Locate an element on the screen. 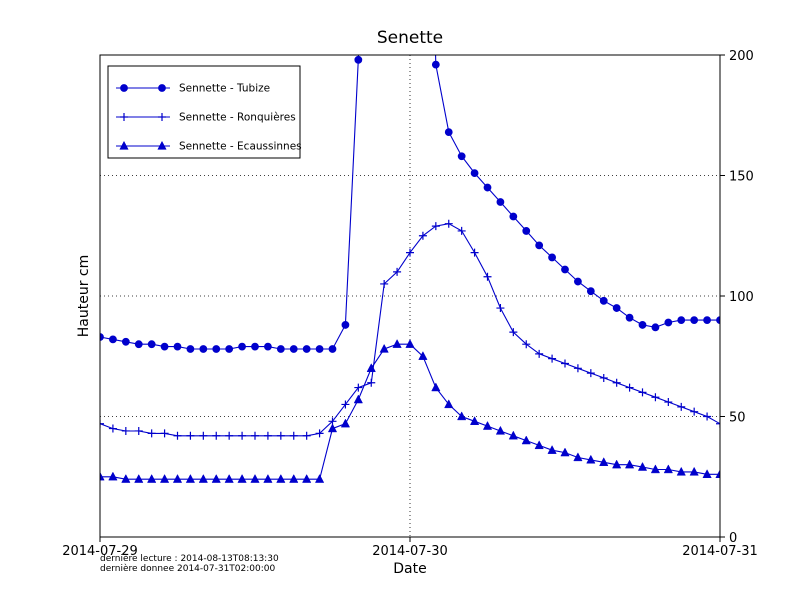  y-axis-label: Hauteur cm is located at coordinates (84, 296).